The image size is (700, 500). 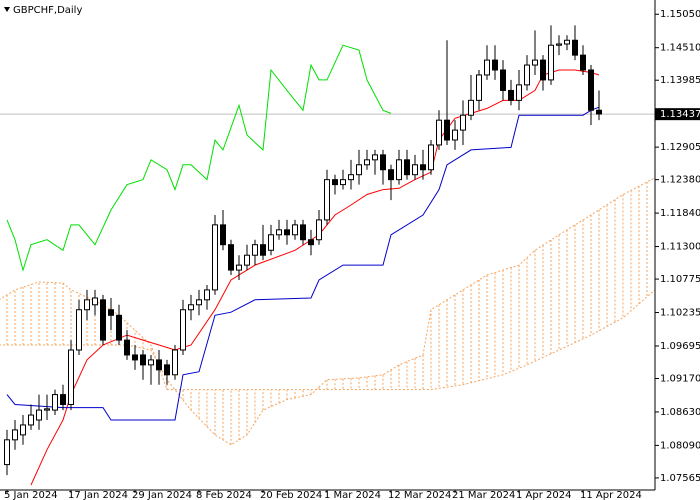 What do you see at coordinates (7, 9) in the screenshot?
I see `title-arrow` at bounding box center [7, 9].